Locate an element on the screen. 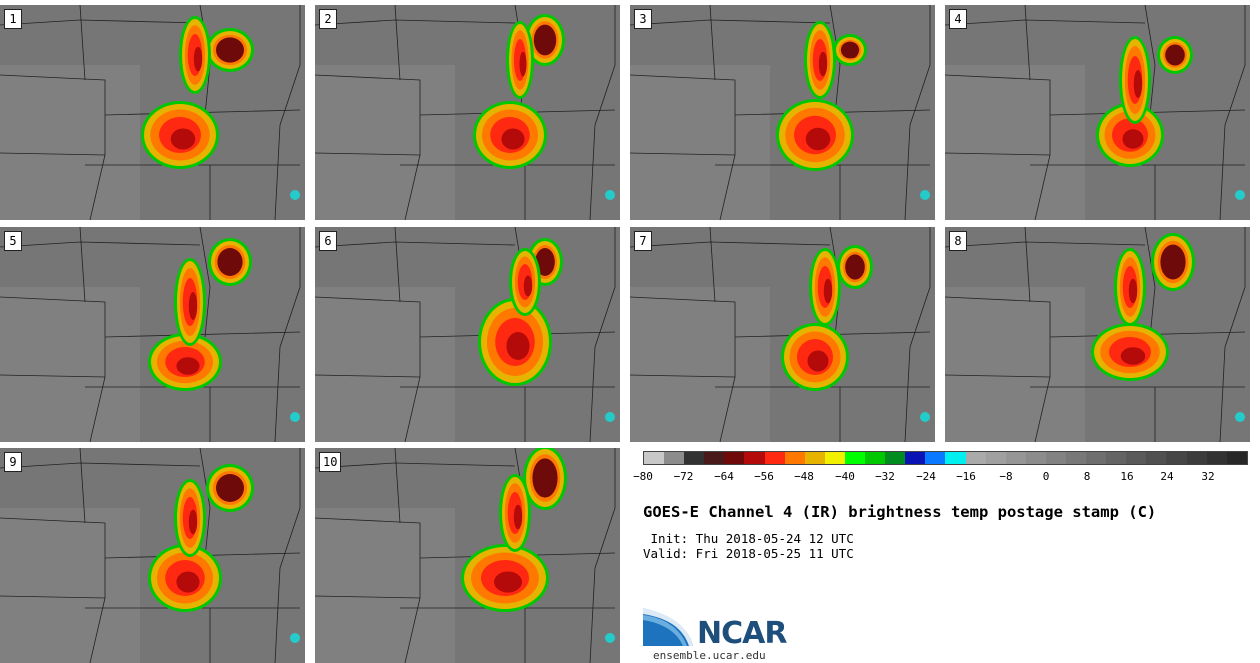  panel-number-label: 3 is located at coordinates (643, 19).